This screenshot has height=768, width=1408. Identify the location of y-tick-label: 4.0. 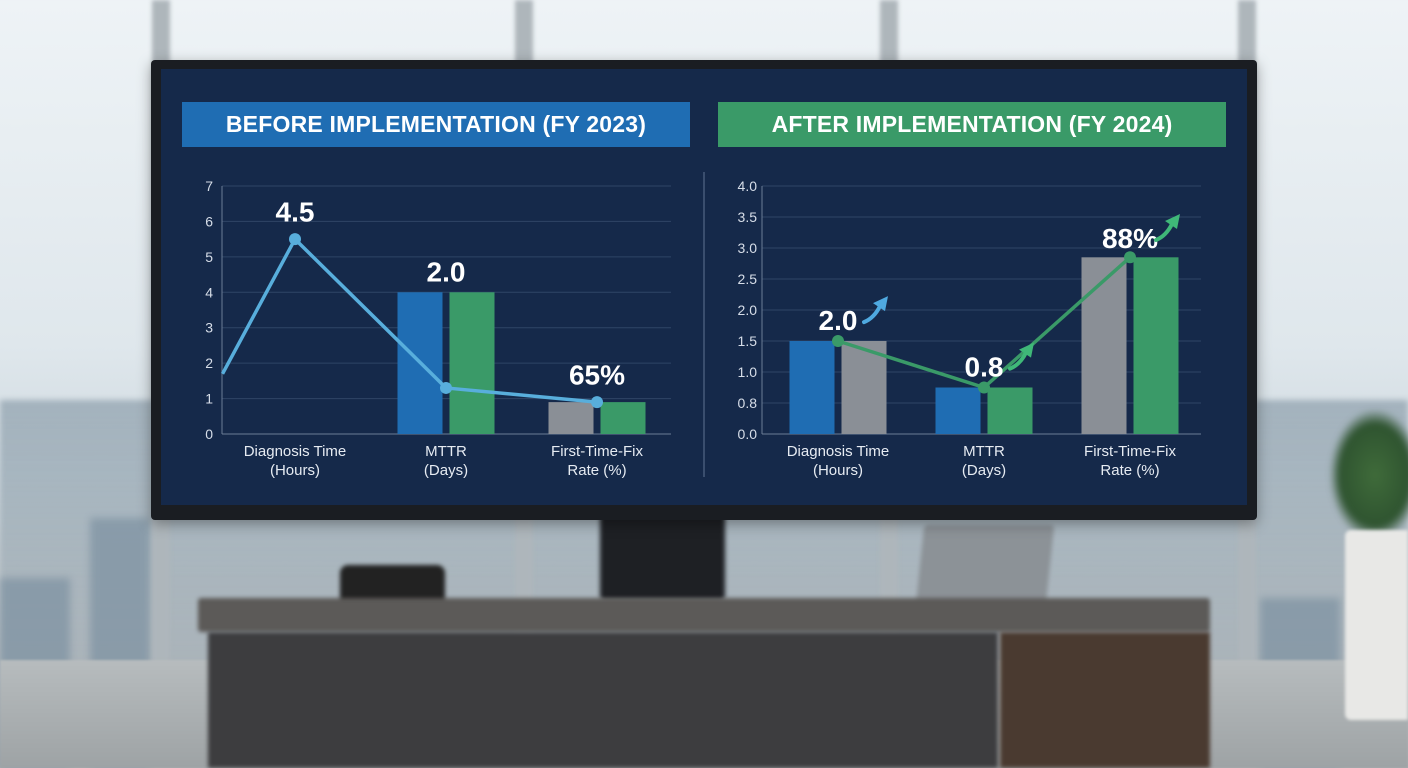
(748, 186).